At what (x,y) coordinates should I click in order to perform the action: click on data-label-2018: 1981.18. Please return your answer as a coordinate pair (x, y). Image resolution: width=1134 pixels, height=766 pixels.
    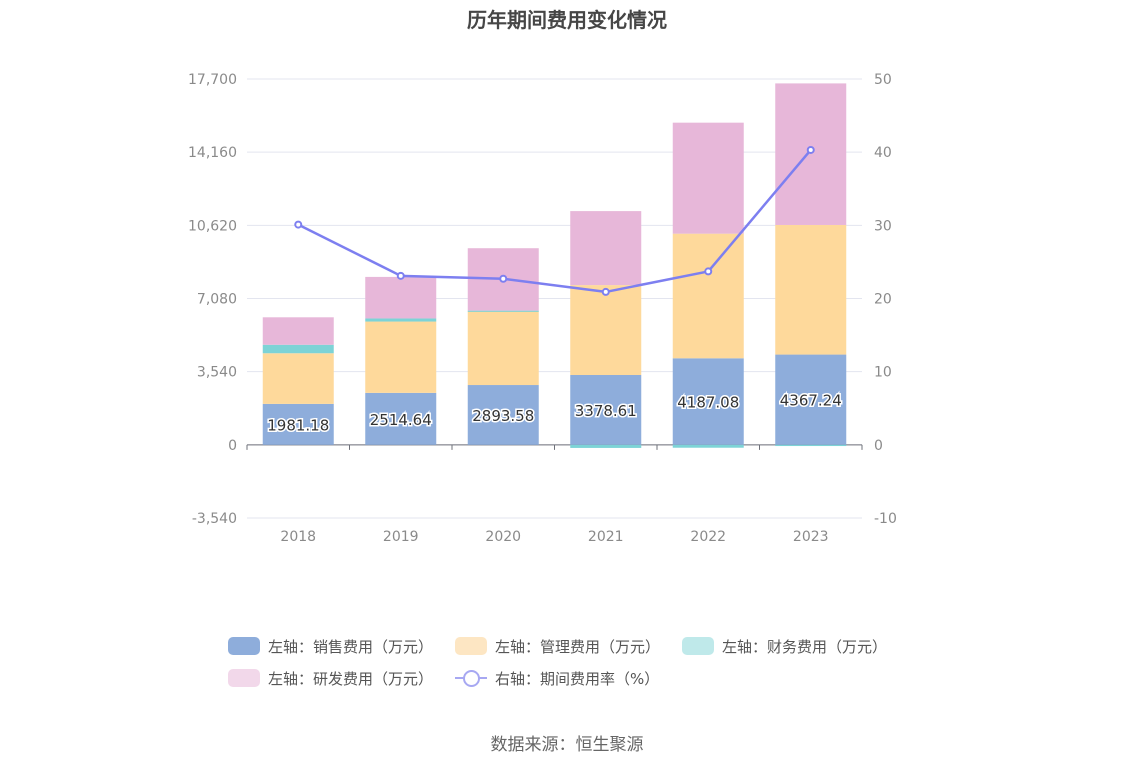
    Looking at the image, I should click on (298, 425).